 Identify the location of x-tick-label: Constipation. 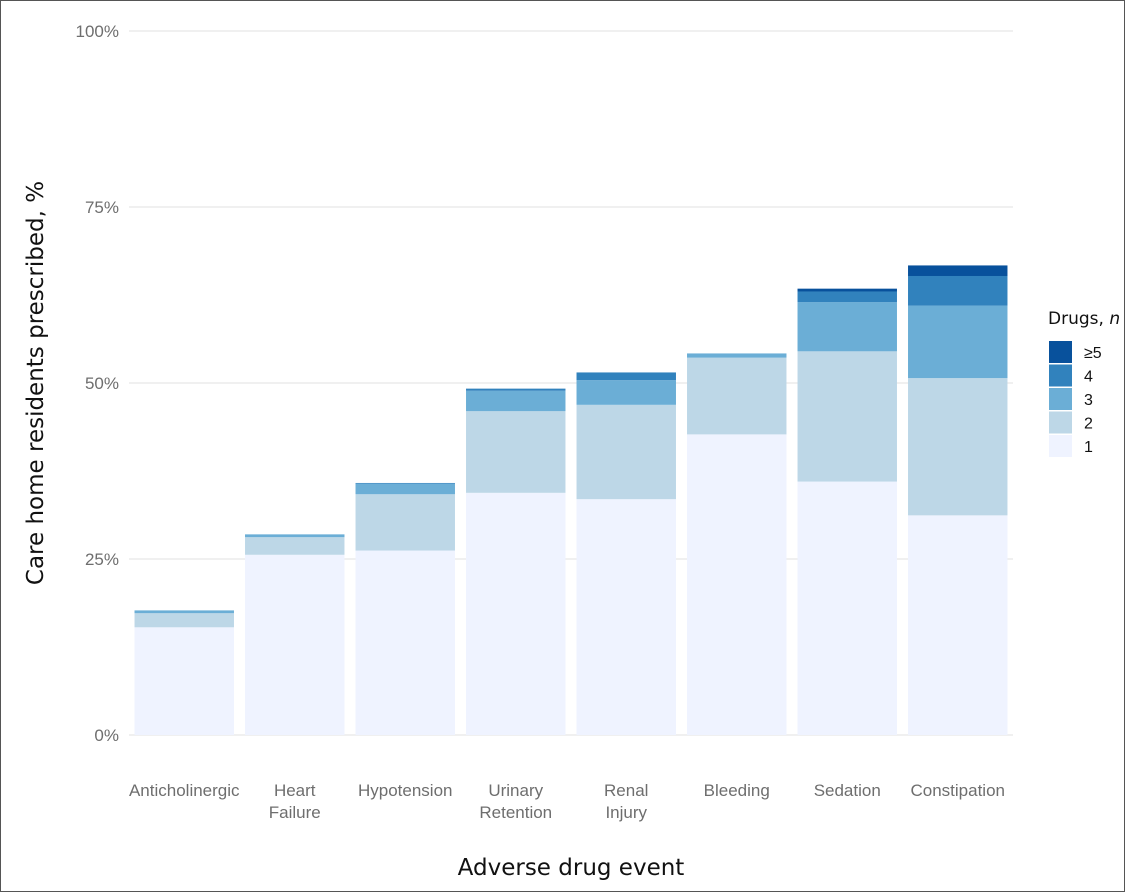
(957, 790).